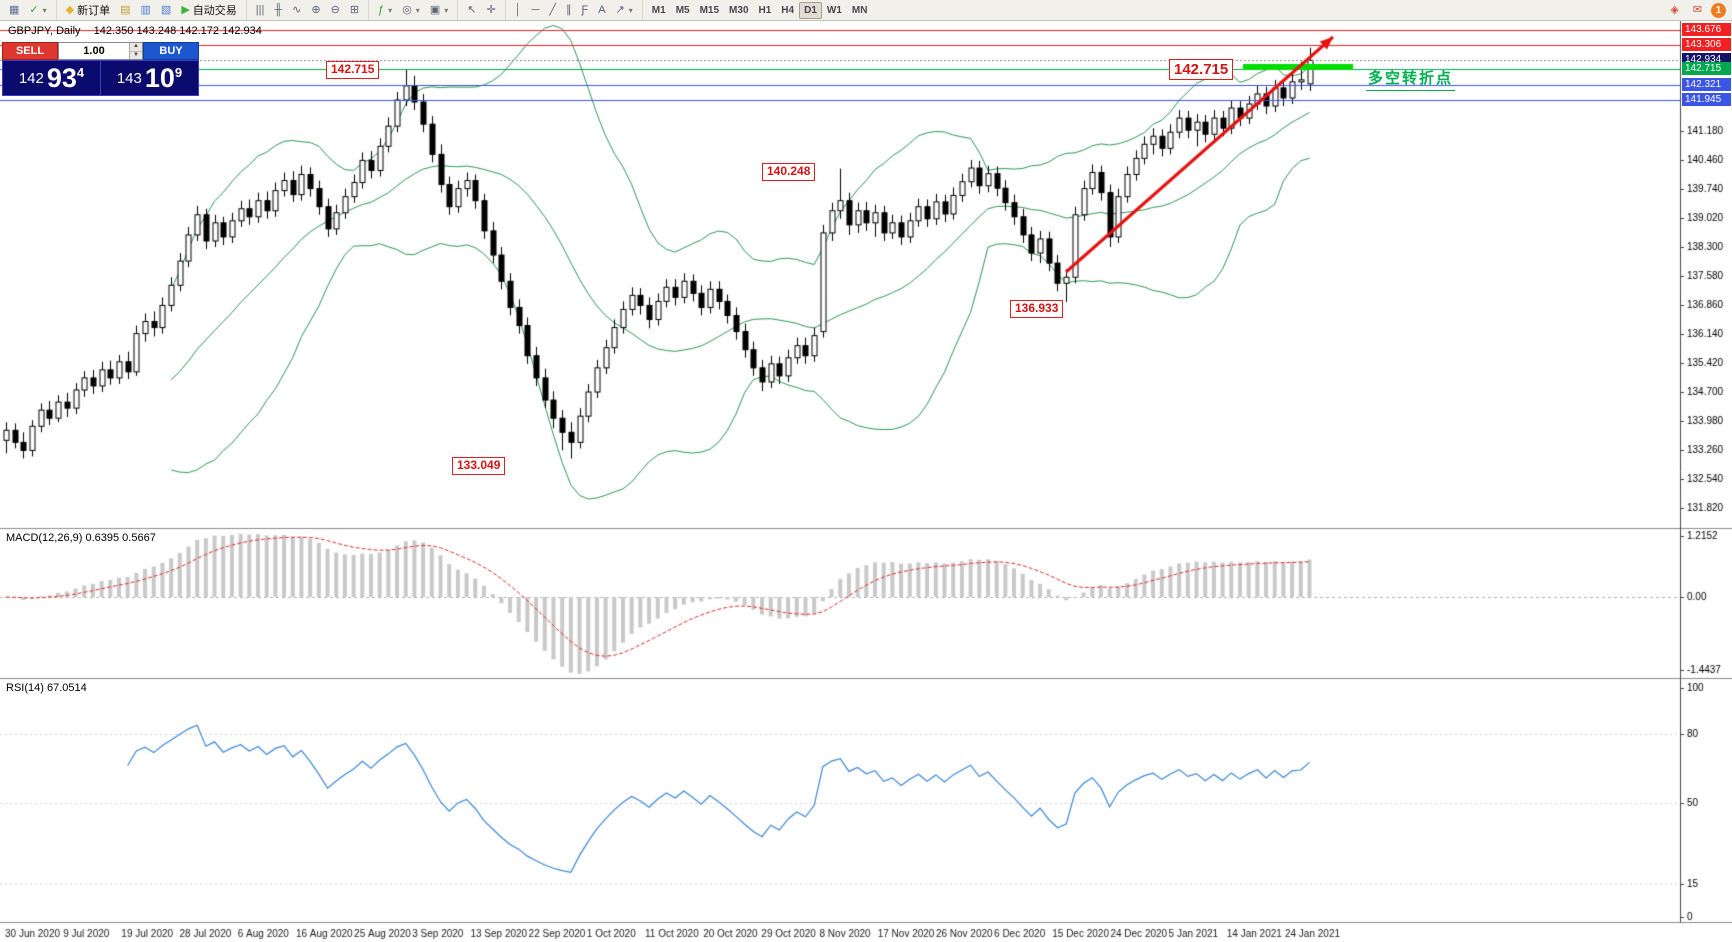 This screenshot has width=1732, height=942. I want to click on timeframe-m1: M1, so click(658, 10).